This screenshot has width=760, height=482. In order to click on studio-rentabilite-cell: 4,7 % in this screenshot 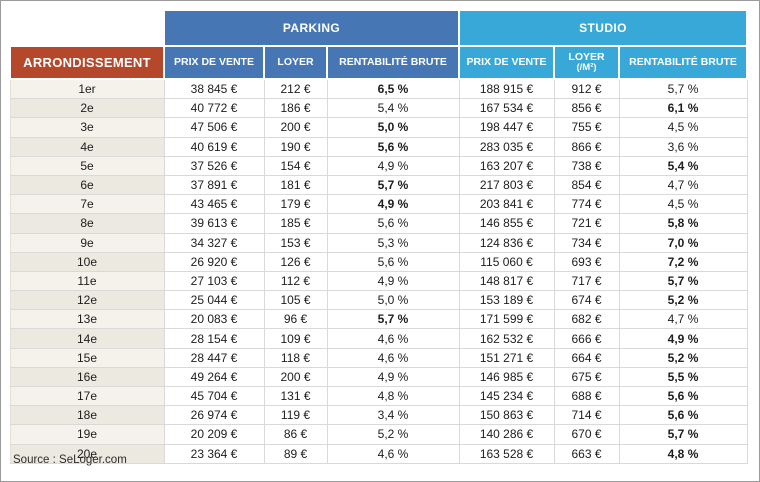, I will do `click(683, 319)`.